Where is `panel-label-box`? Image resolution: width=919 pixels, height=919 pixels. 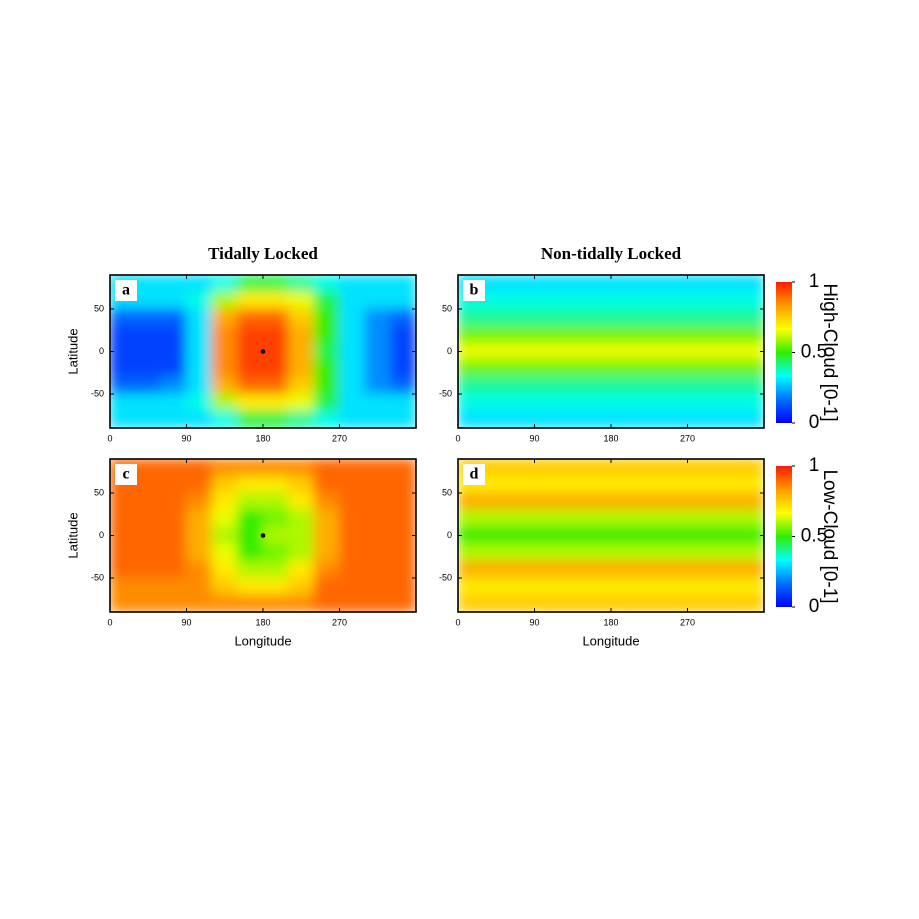
panel-label-box is located at coordinates (126, 474).